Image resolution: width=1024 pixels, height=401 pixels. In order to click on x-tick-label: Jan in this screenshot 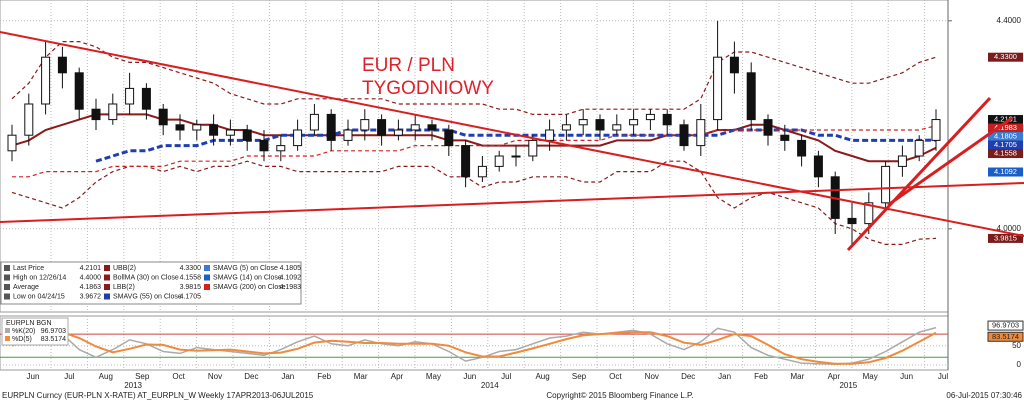, I will do `click(724, 376)`.